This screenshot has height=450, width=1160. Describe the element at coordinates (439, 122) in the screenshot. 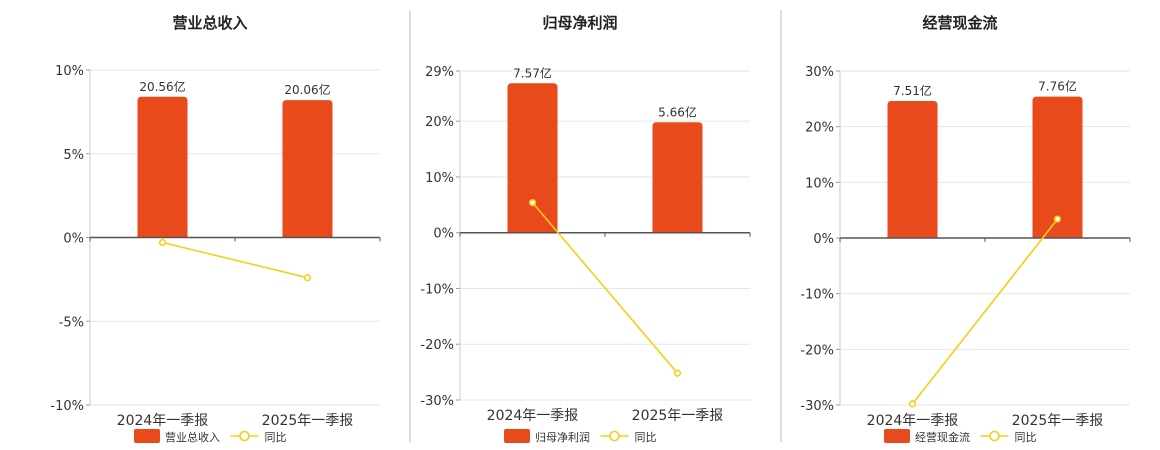

I see `chart2-y-tick-label: 20%` at that location.